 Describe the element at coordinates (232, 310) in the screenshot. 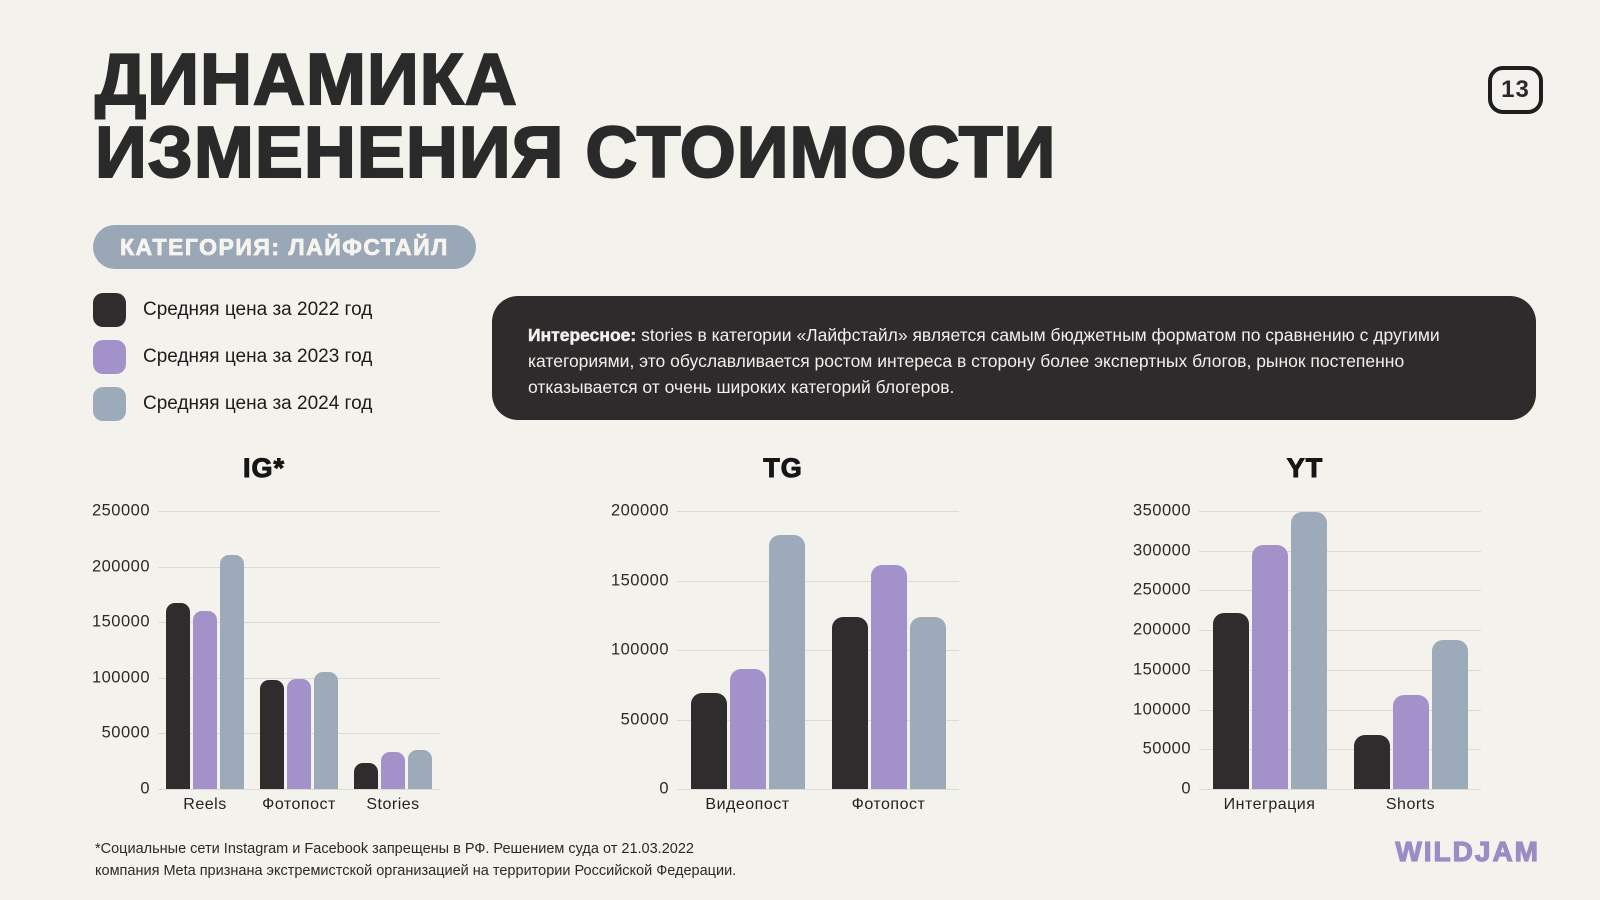

I see `legend-item-2022: Средняя цена за 2022 год` at that location.